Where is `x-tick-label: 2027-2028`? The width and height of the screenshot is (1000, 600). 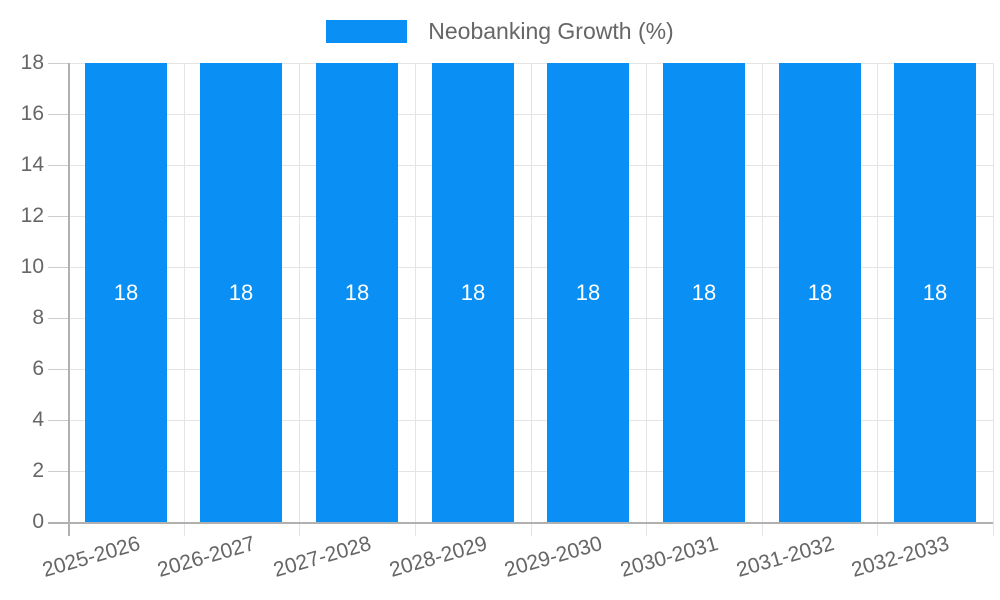
x-tick-label: 2027-2028 is located at coordinates (322, 557).